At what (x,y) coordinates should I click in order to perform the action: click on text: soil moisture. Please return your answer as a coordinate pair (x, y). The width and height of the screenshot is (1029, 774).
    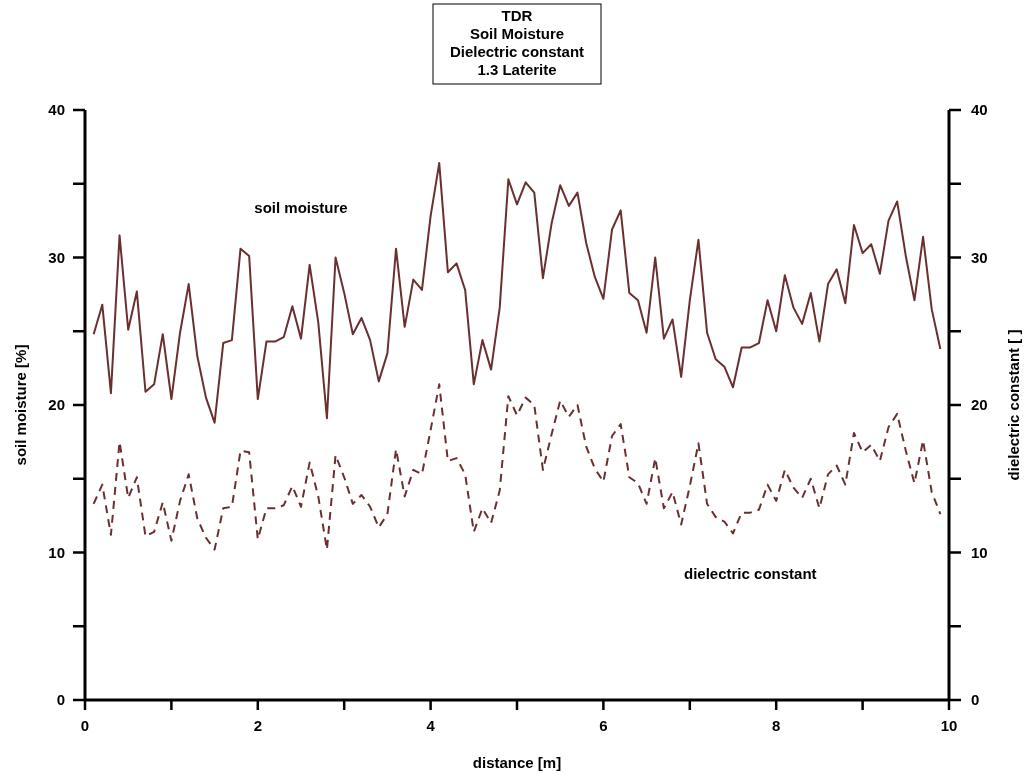
    Looking at the image, I should click on (301, 208).